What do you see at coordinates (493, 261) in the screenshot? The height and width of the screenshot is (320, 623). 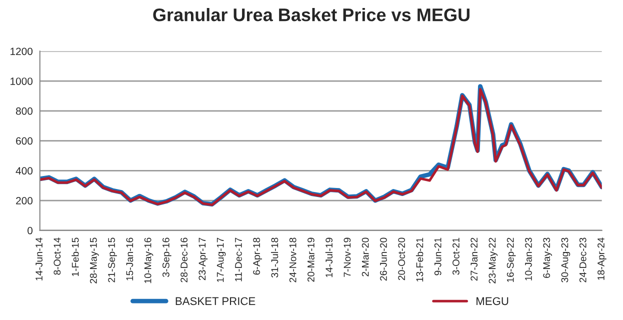 I see `x-tick-label: 23-May-22` at bounding box center [493, 261].